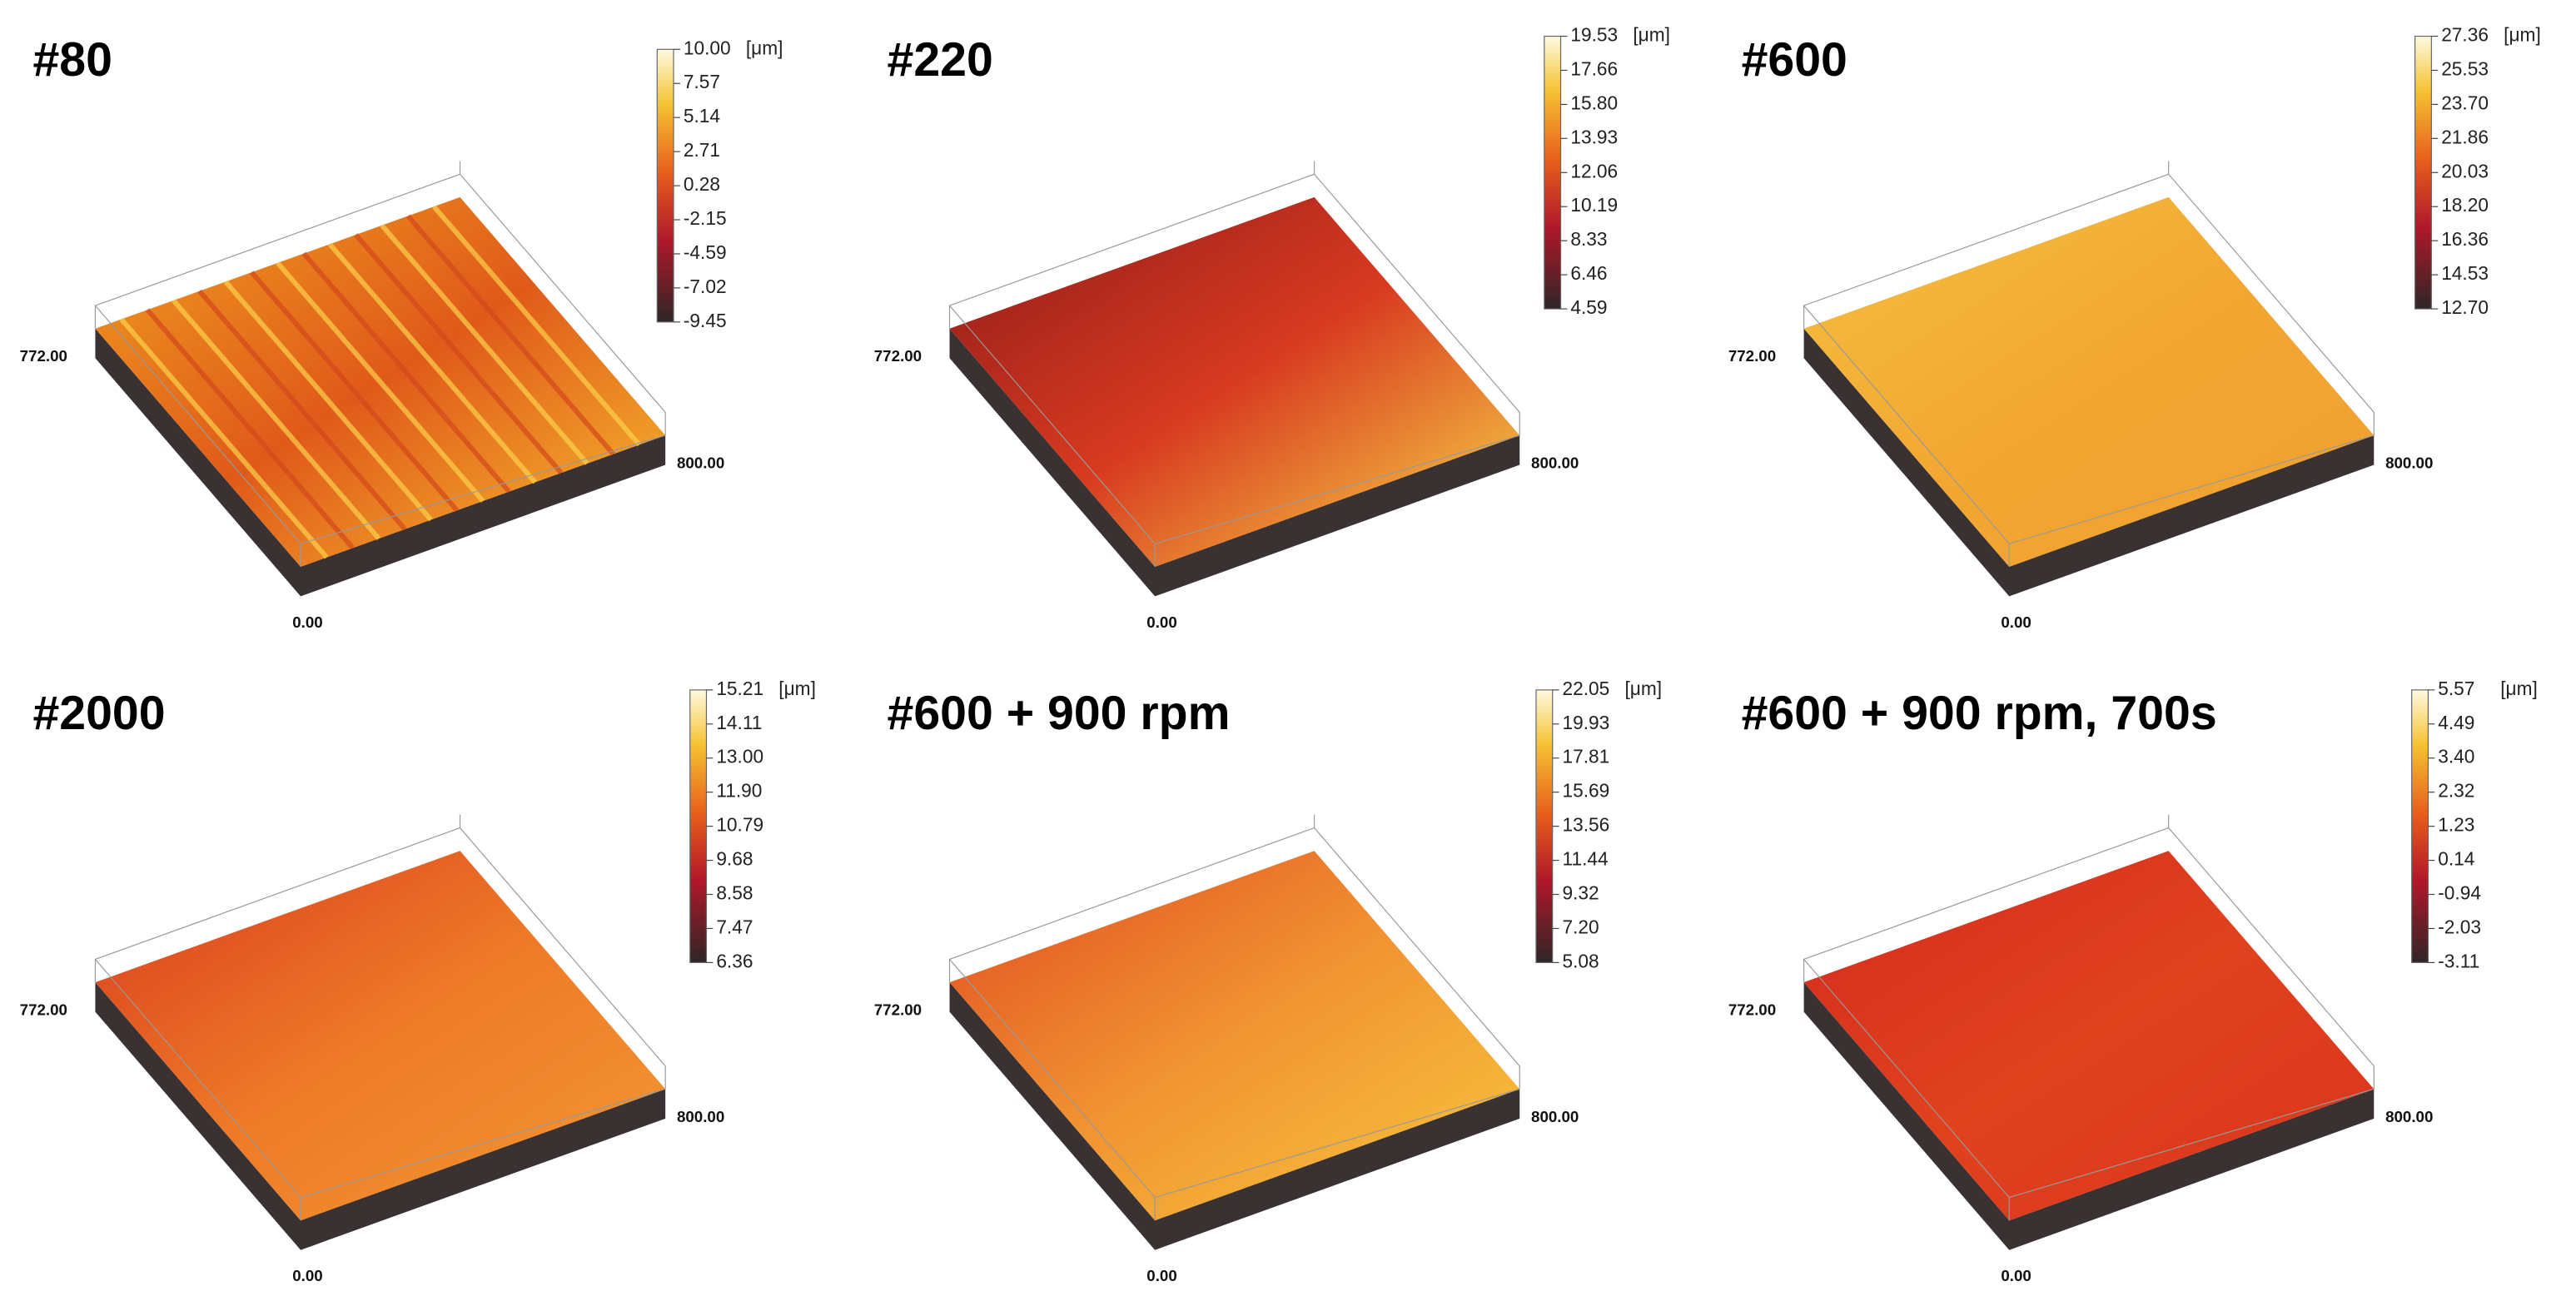 This screenshot has width=2576, height=1301. Describe the element at coordinates (1059, 713) in the screenshot. I see `panel-title: #600 + 900 rpm` at that location.